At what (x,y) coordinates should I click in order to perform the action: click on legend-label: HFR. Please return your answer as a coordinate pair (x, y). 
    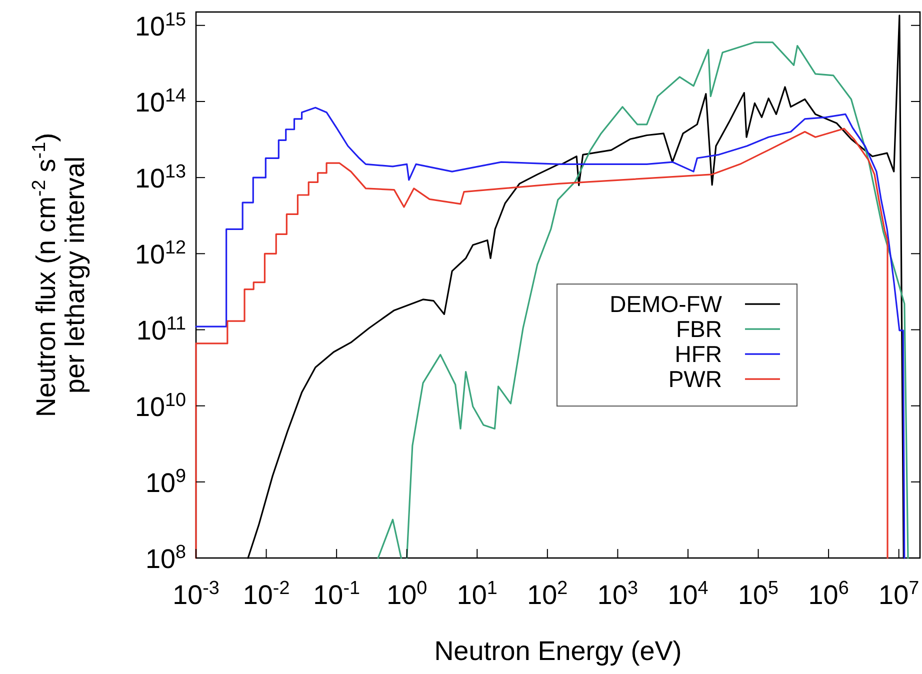
    Looking at the image, I should click on (698, 354).